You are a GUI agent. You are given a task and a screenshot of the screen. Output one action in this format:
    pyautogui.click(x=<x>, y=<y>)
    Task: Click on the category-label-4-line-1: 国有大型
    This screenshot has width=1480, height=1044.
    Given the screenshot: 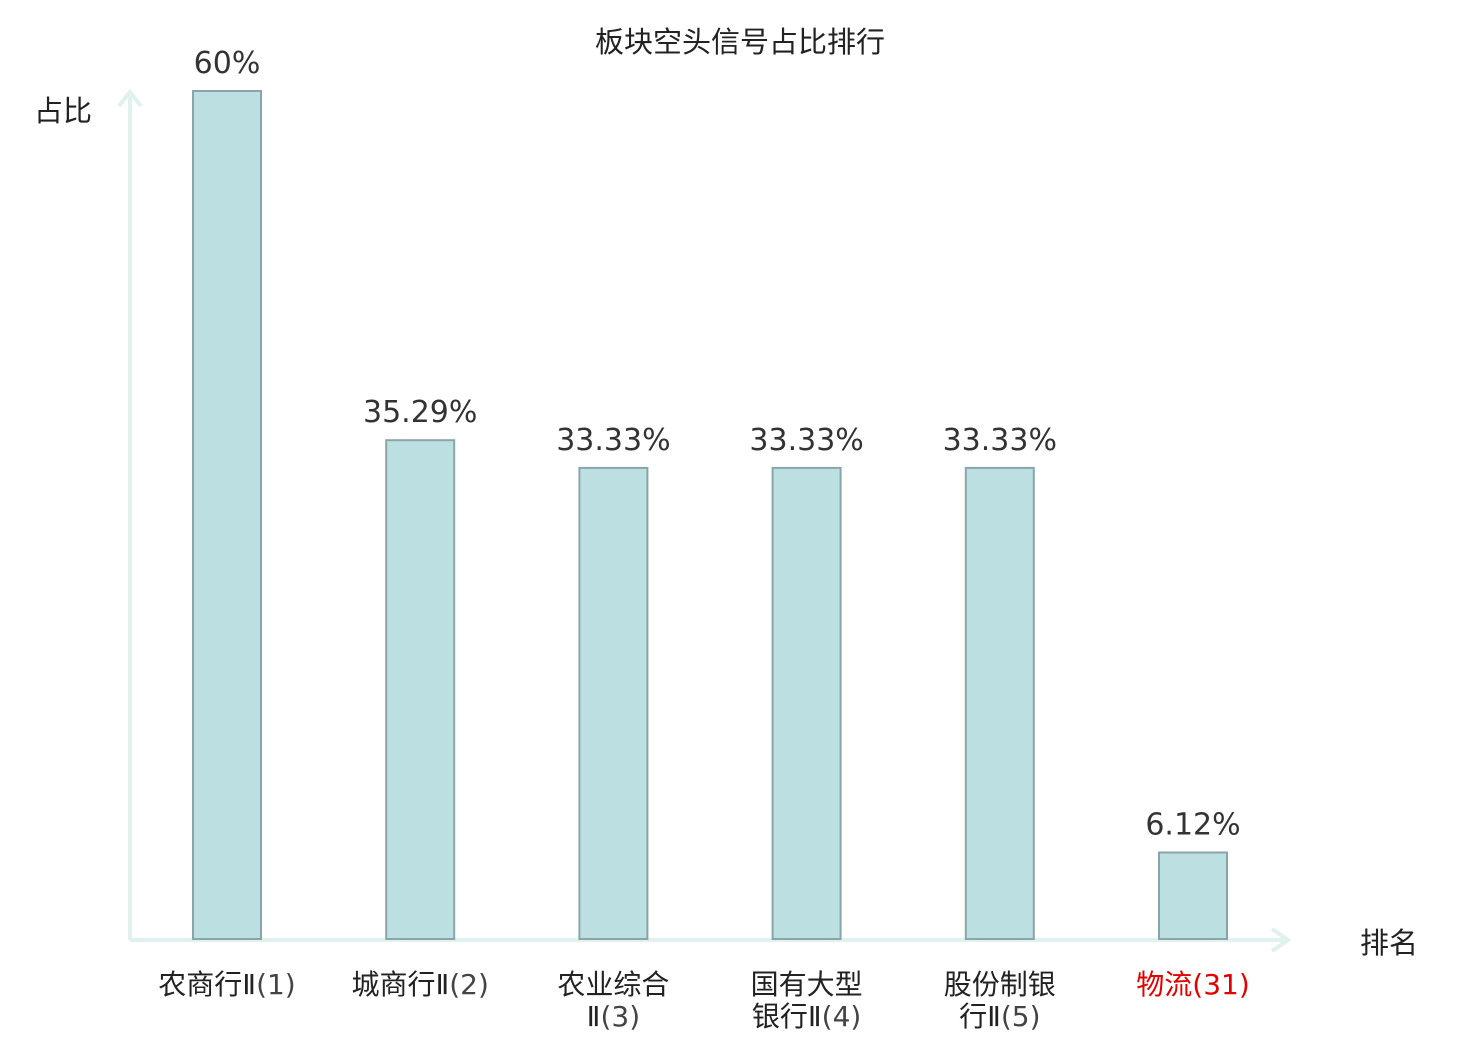 What is the action you would take?
    pyautogui.click(x=807, y=984)
    